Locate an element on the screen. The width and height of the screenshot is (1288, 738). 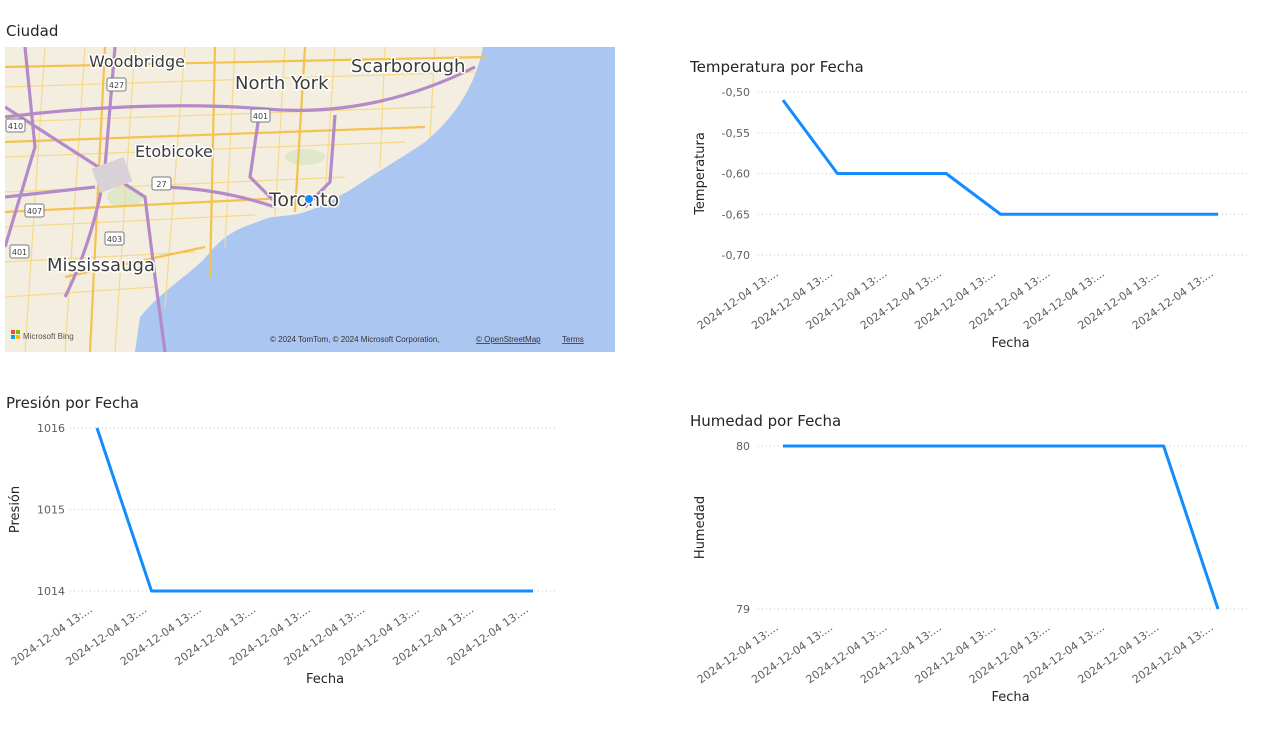
shield-427: 427 is located at coordinates (116, 85).